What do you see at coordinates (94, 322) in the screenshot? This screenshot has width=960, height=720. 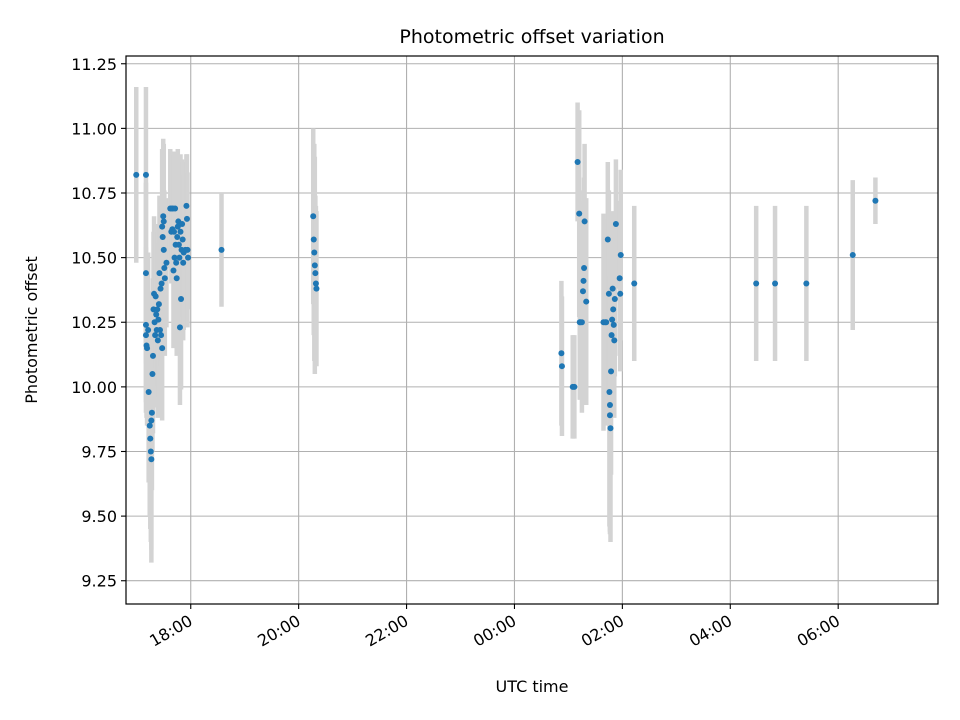 I see `y-tick-label: 10.25` at bounding box center [94, 322].